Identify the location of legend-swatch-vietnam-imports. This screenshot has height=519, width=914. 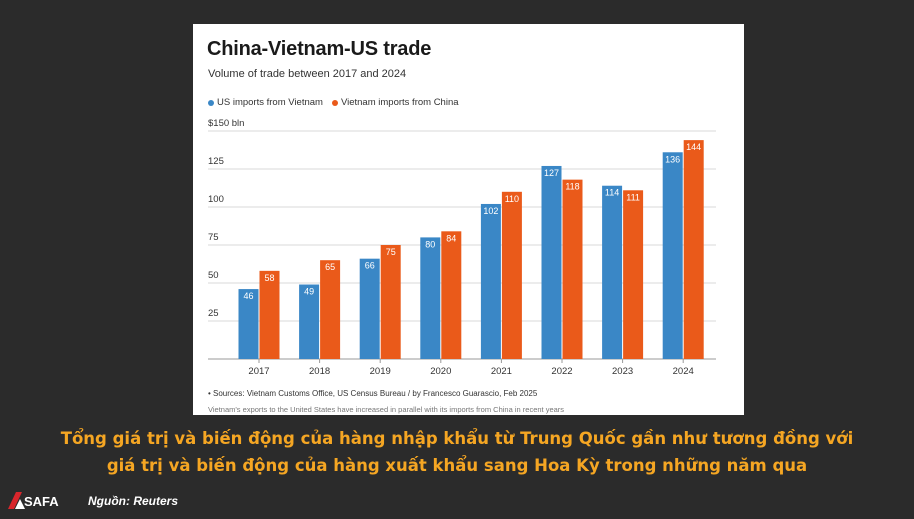
(334, 102).